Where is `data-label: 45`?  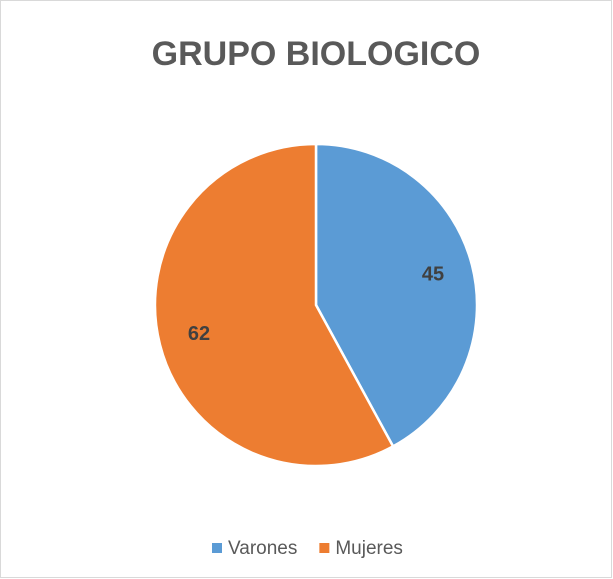 data-label: 45 is located at coordinates (433, 274).